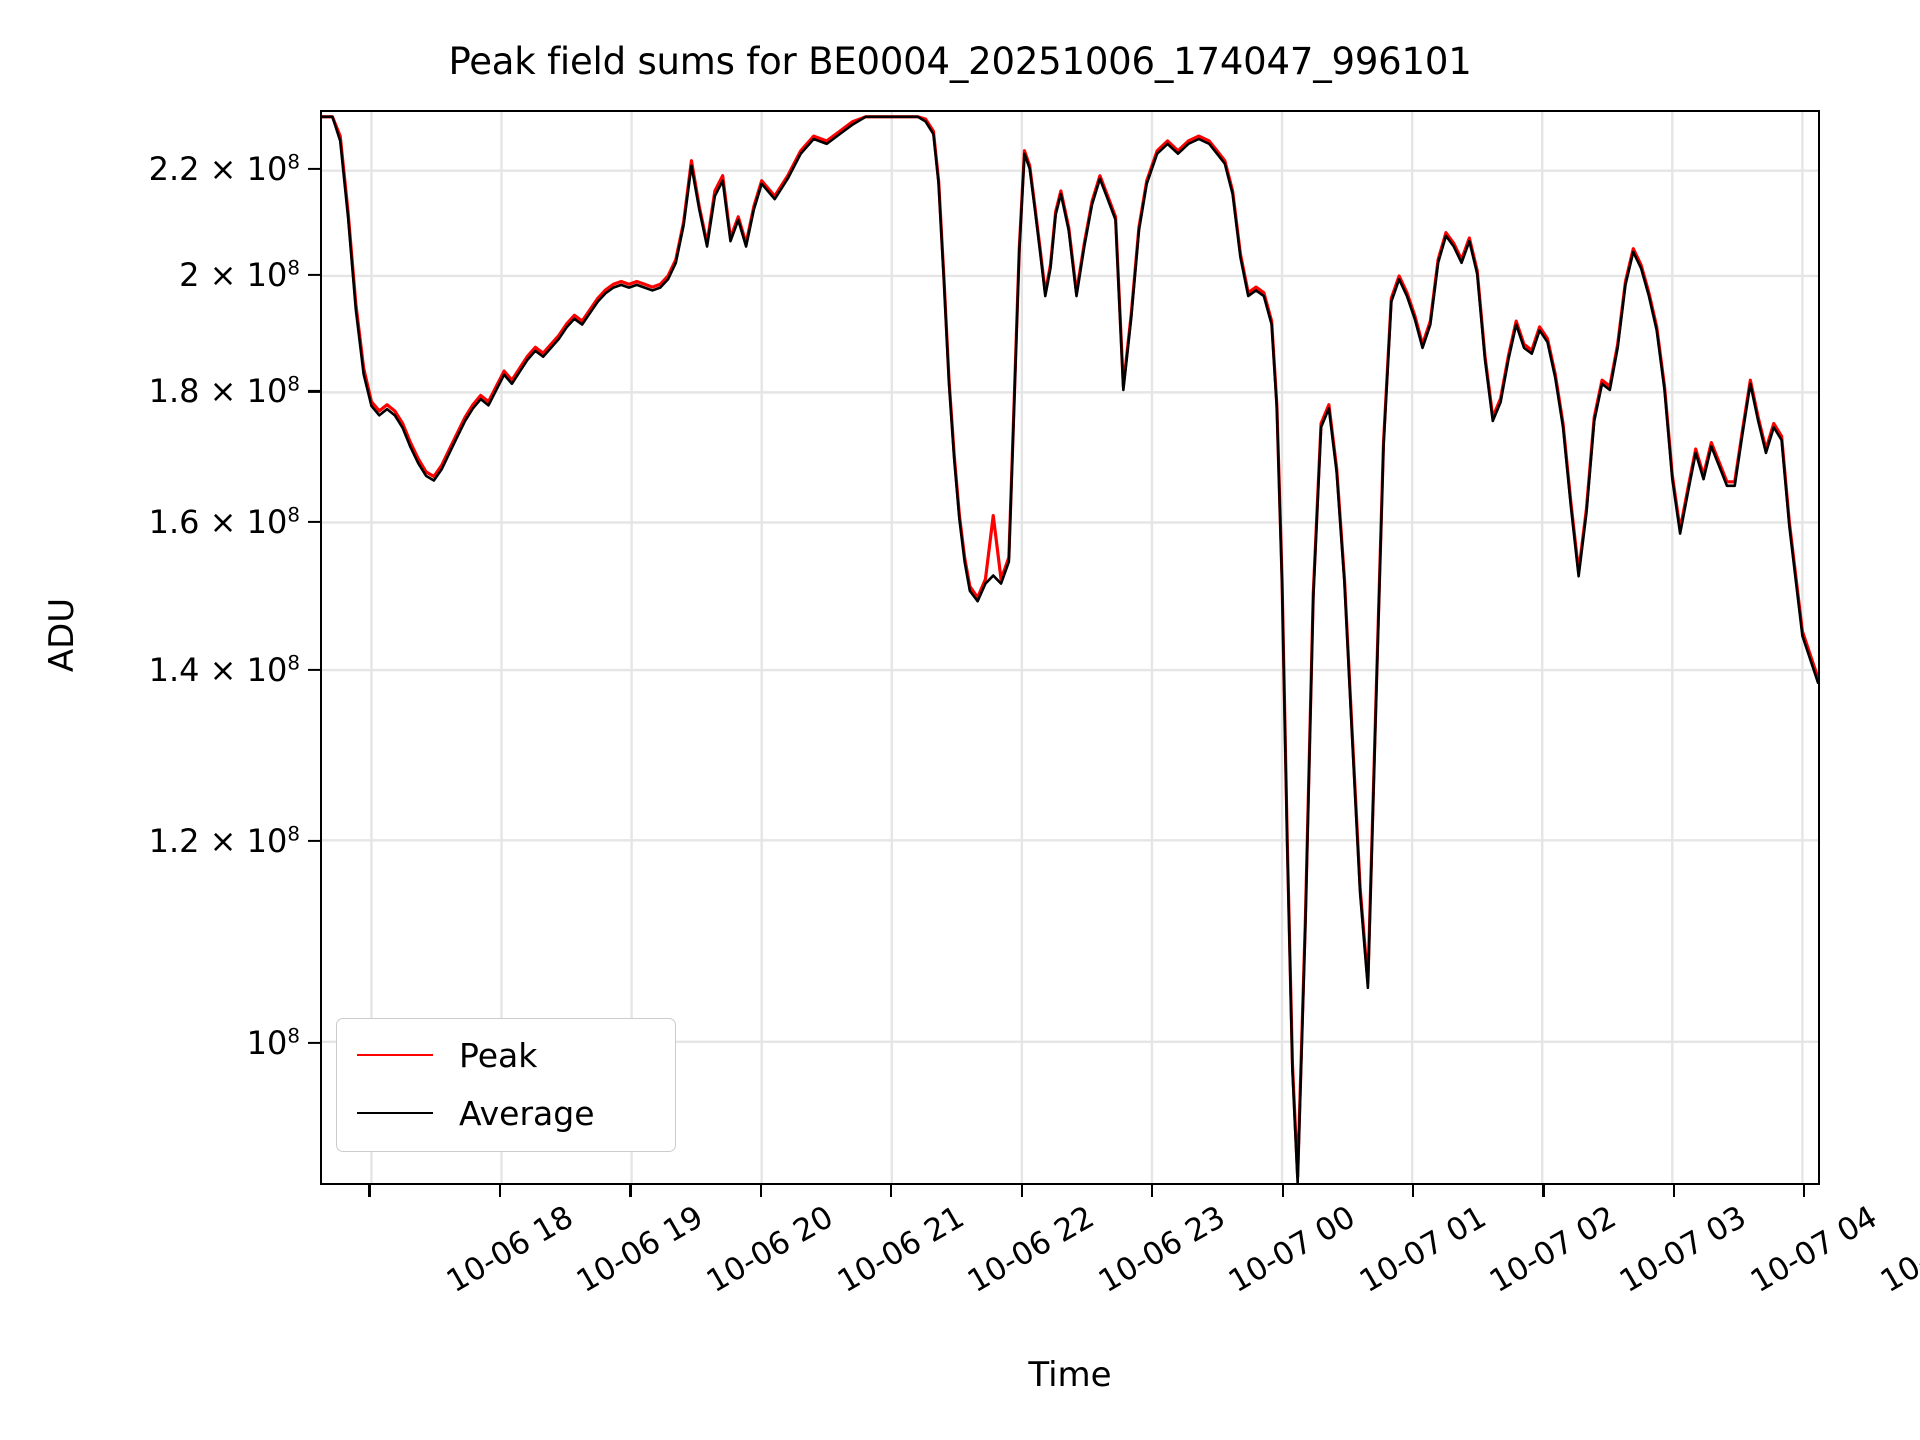  Describe the element at coordinates (224, 670) in the screenshot. I see `y-tick-label: 1.4 × 108` at that location.